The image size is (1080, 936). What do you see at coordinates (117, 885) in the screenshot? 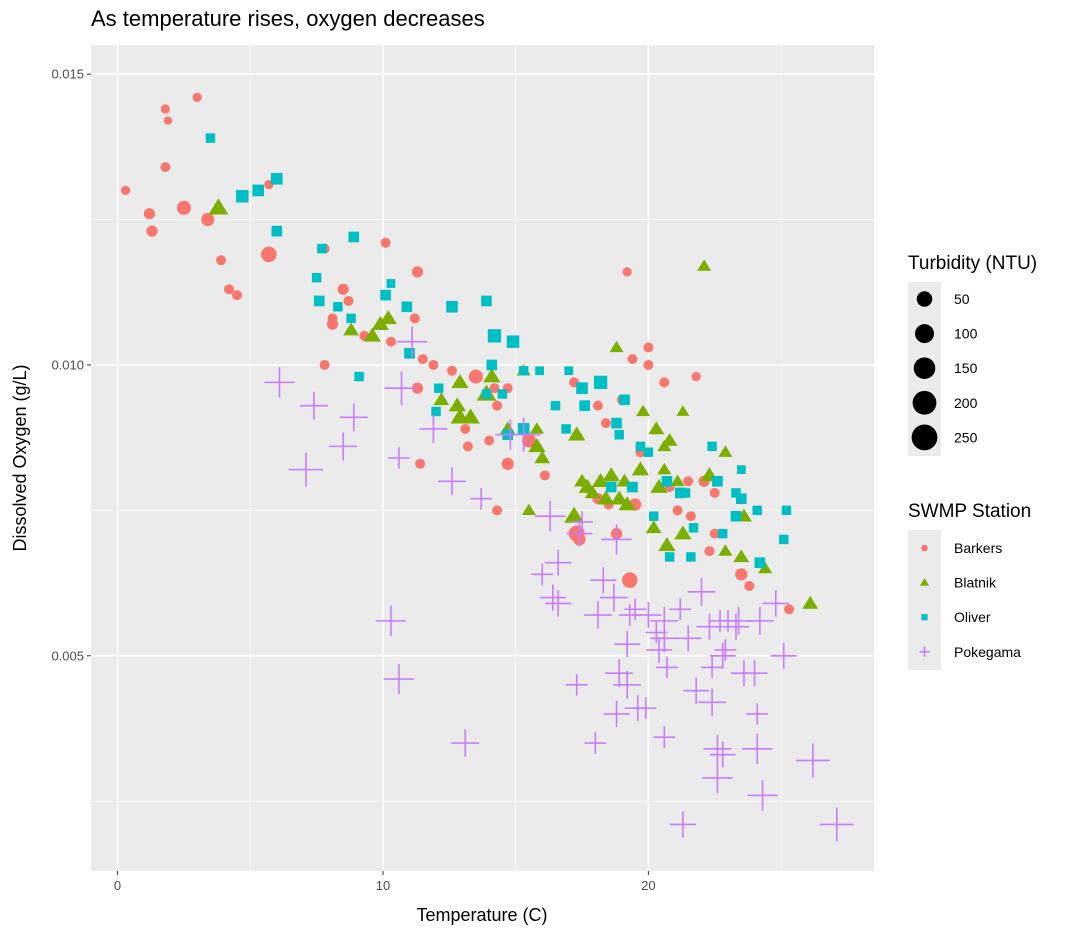
I see `x-tick-label: 0` at bounding box center [117, 885].